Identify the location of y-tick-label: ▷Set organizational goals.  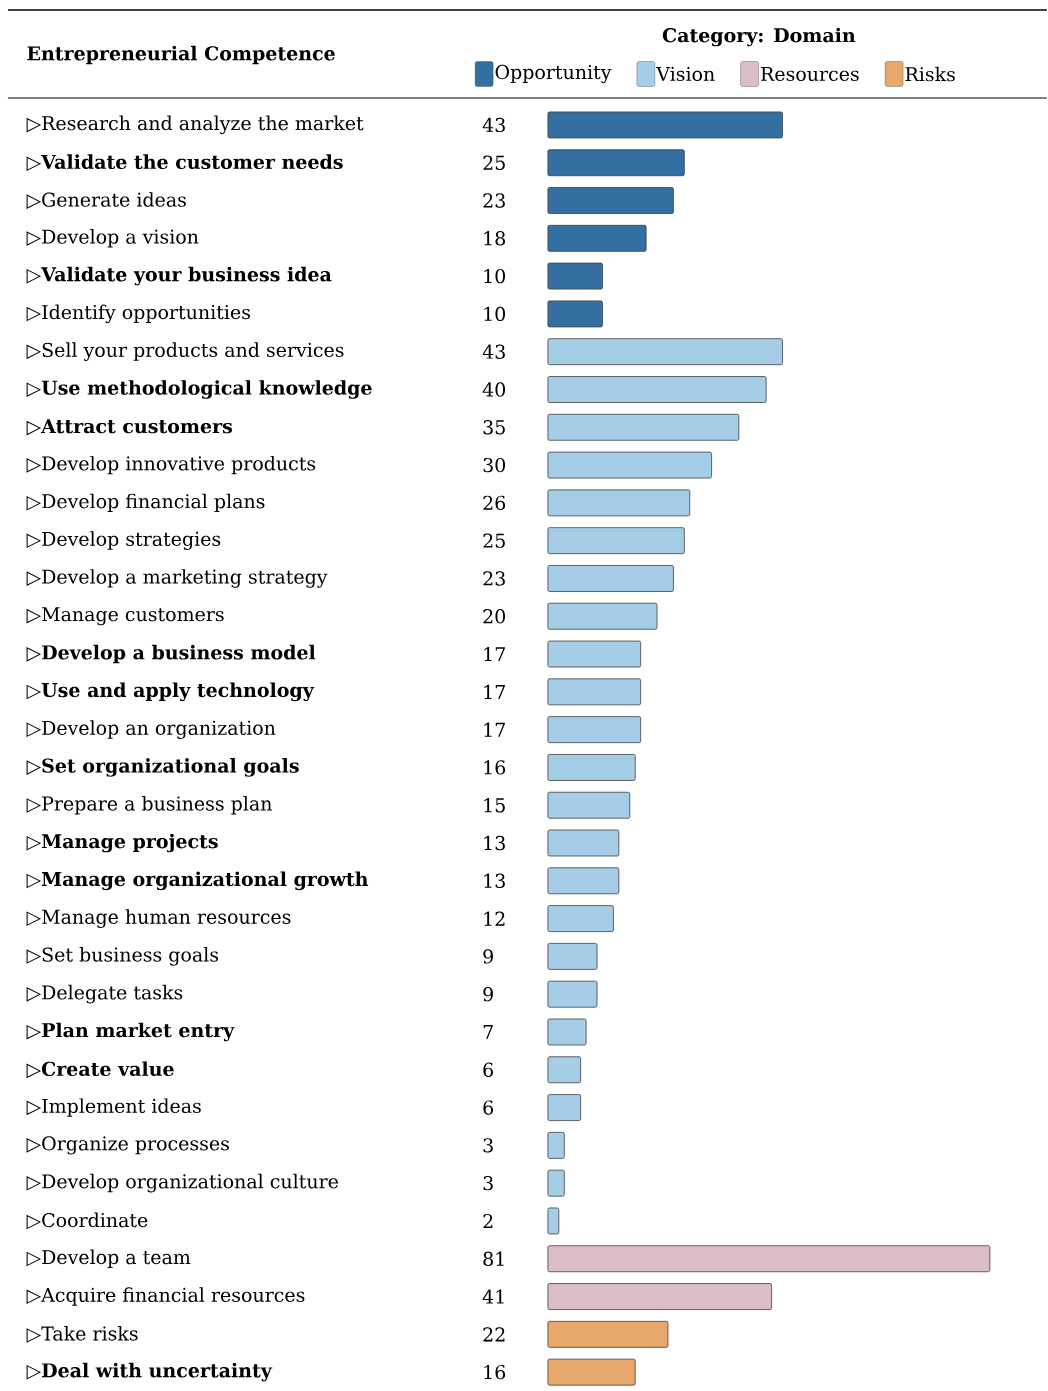
(162, 767).